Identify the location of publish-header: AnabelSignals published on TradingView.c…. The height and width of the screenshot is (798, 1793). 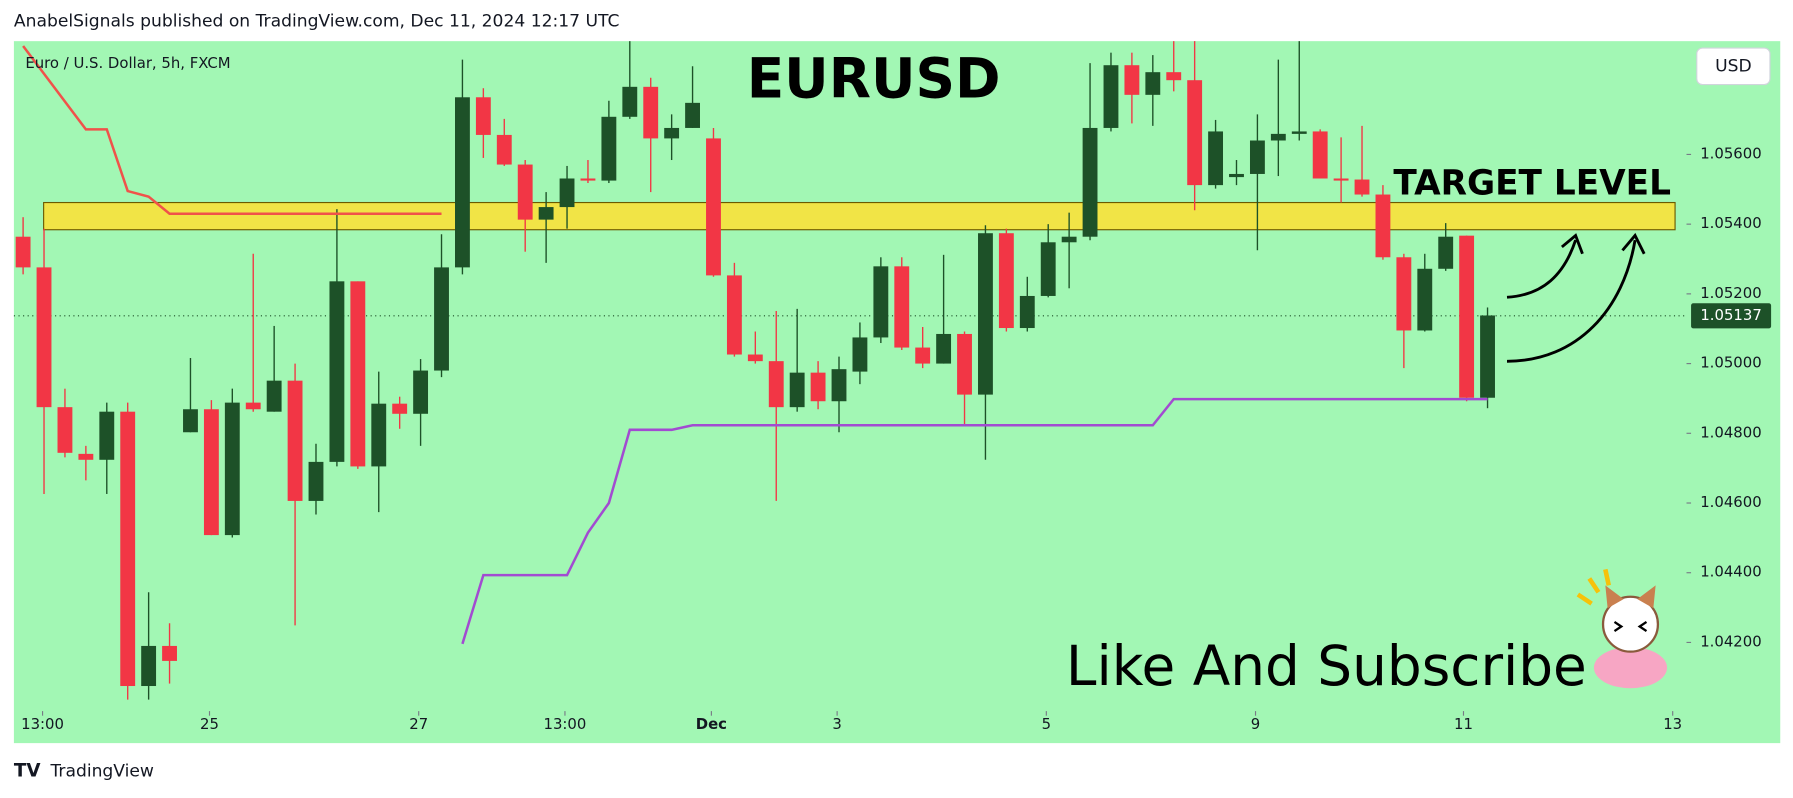
(317, 22).